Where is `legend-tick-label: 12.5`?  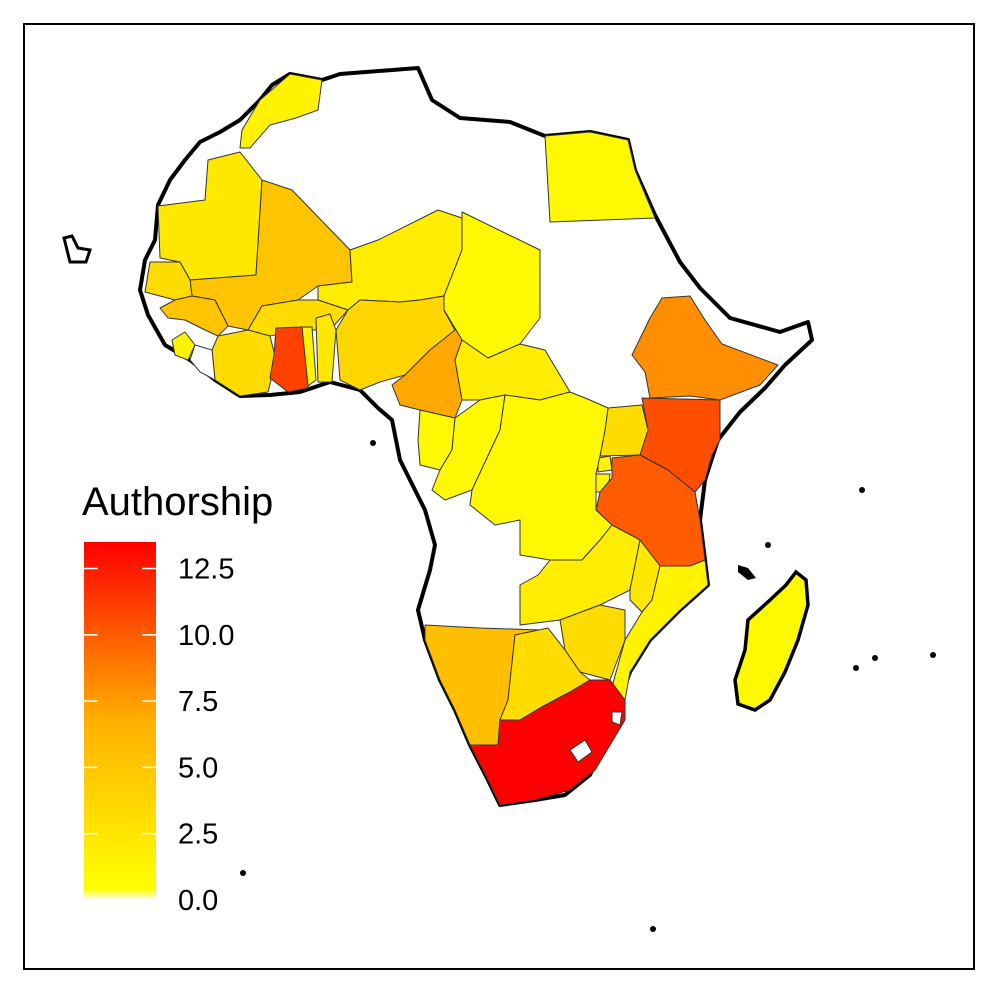 legend-tick-label: 12.5 is located at coordinates (206, 570).